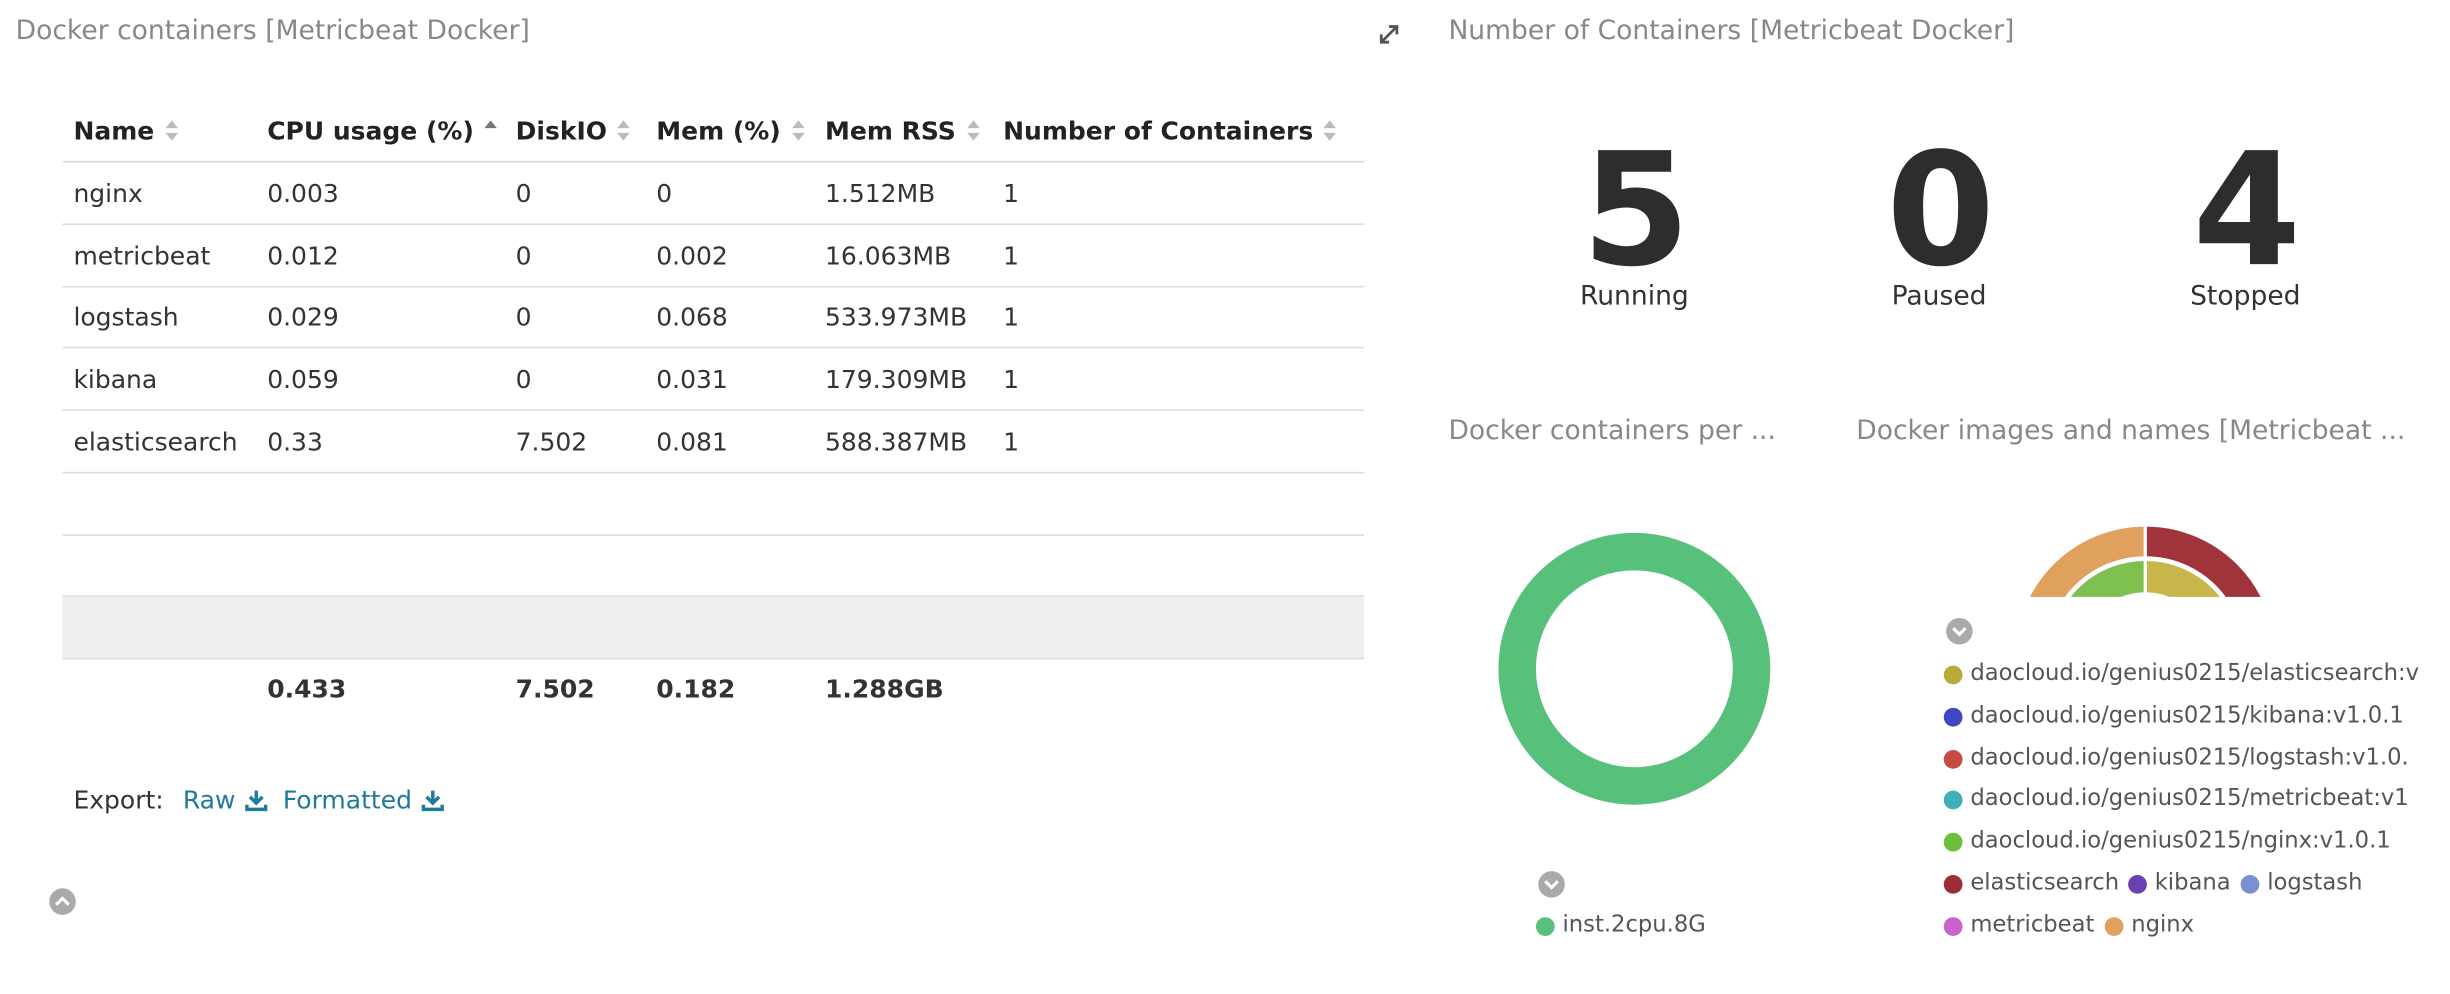 This screenshot has width=2450, height=994. What do you see at coordinates (155, 441) in the screenshot?
I see `table-cell: elasticsearch` at bounding box center [155, 441].